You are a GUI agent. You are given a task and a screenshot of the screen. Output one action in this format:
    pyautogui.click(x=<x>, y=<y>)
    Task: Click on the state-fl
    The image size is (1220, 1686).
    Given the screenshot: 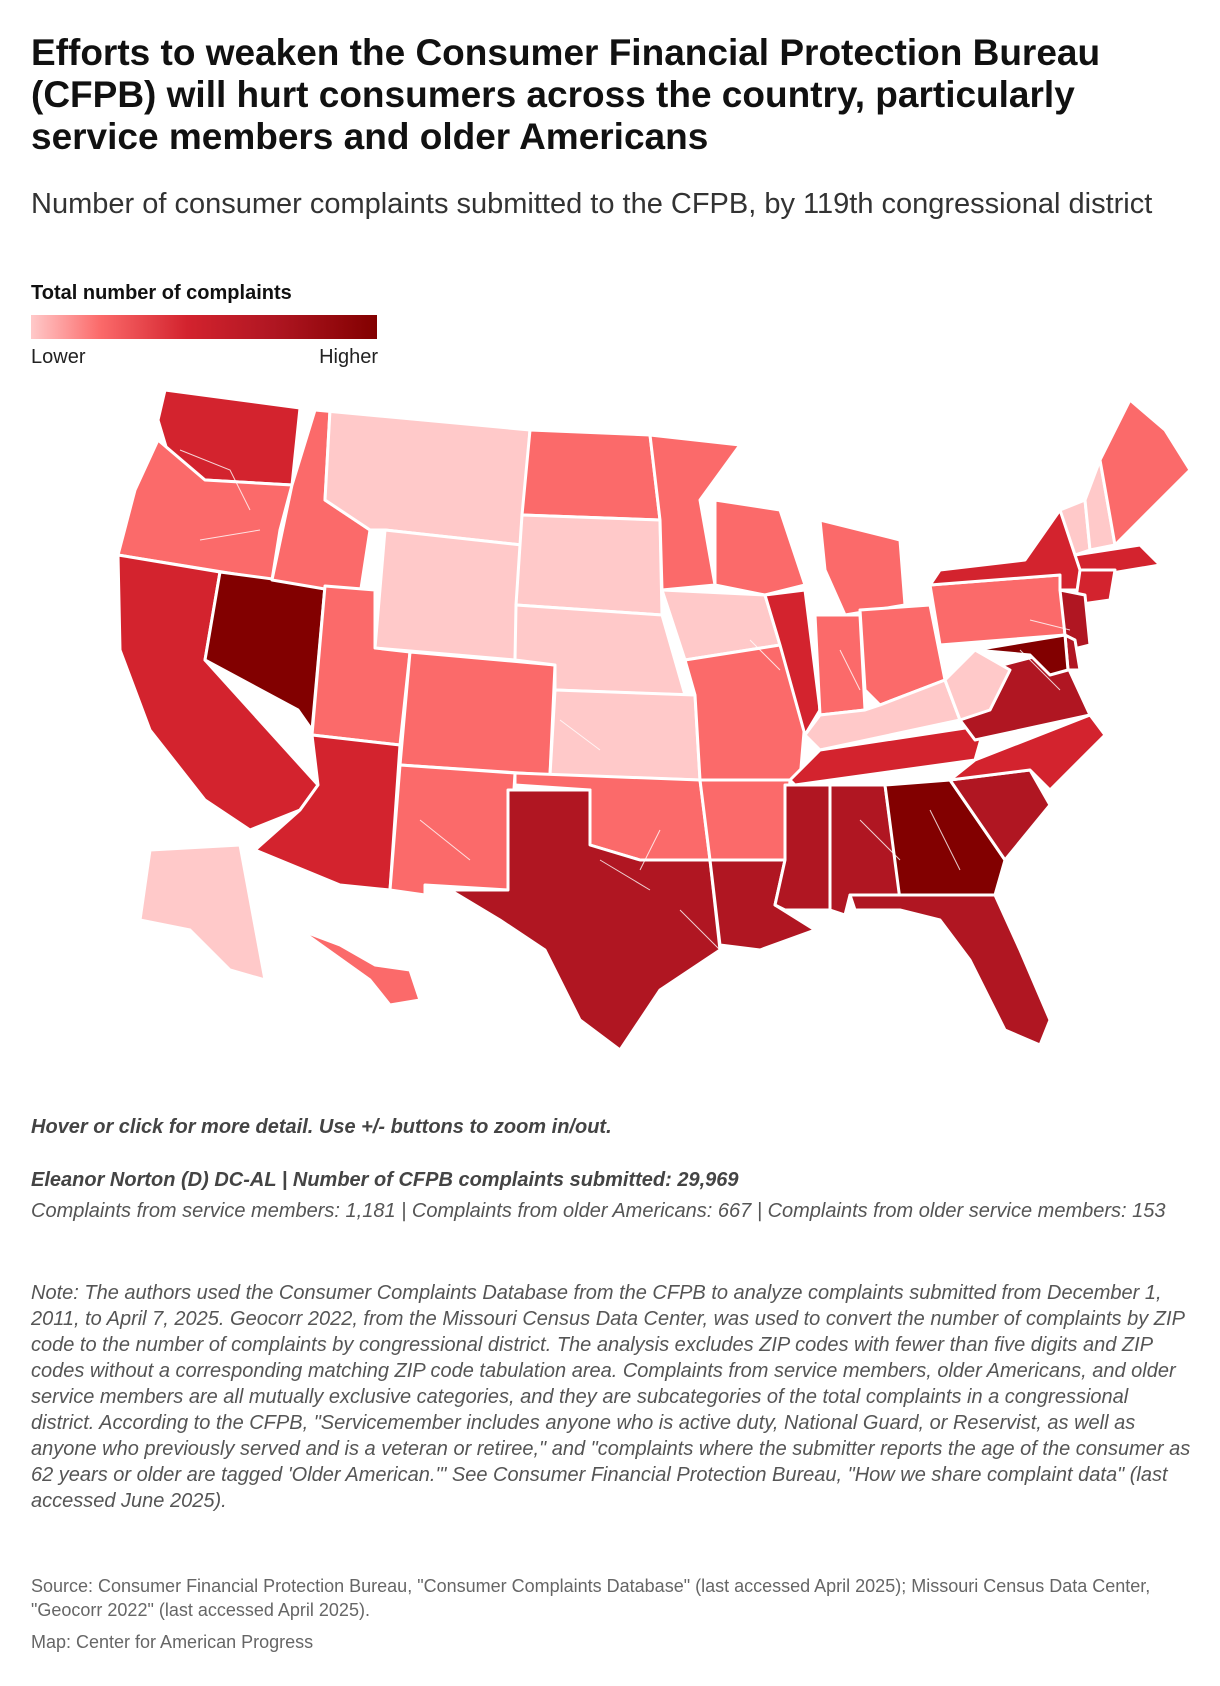 What is the action you would take?
    pyautogui.click(x=950, y=970)
    